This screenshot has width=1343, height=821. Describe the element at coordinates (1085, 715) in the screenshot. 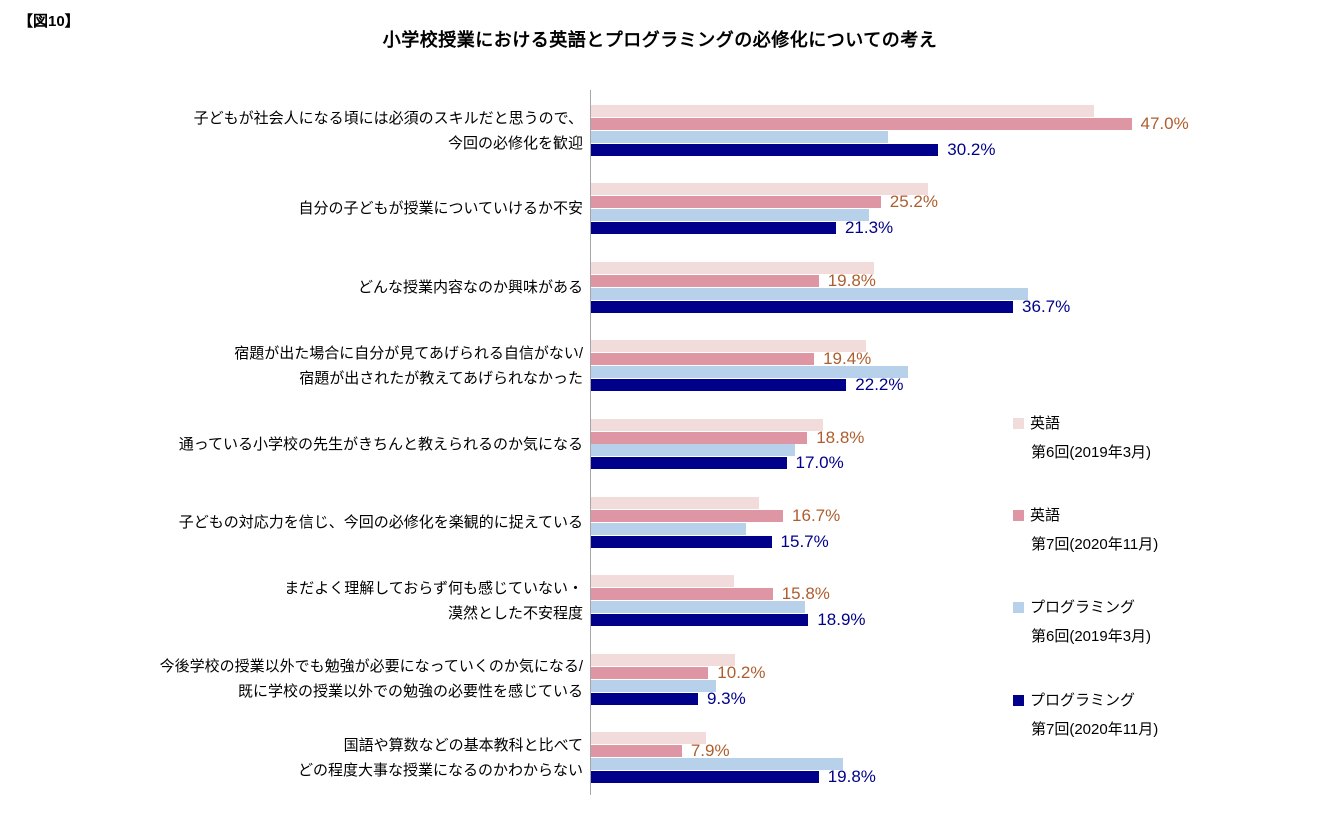

I see `legend-item: プログラミング第7回(2020年11月)` at that location.